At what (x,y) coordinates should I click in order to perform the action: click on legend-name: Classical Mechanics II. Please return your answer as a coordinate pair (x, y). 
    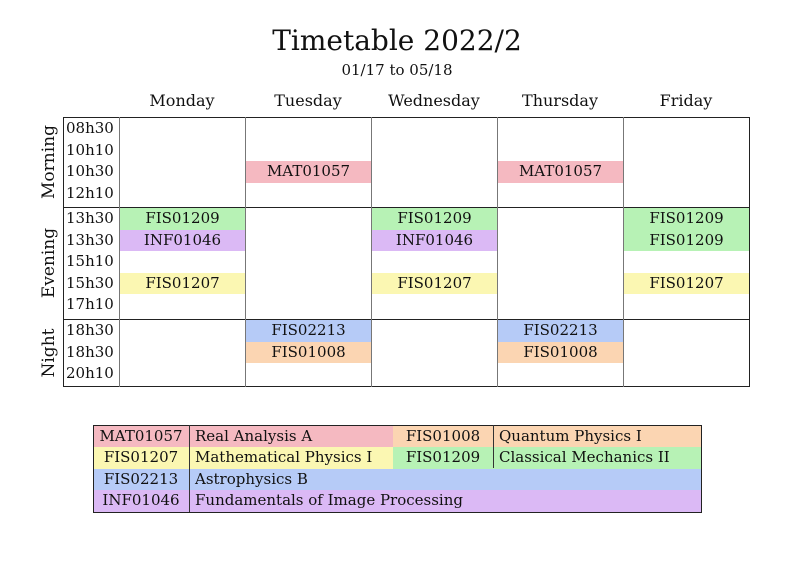
    Looking at the image, I should click on (584, 457).